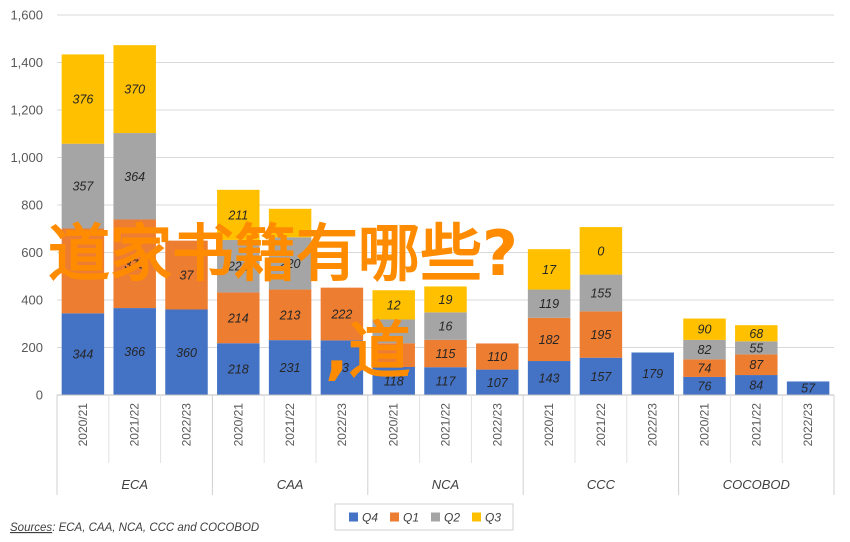 This screenshot has height=542, width=850. Describe the element at coordinates (411, 518) in the screenshot. I see `legend-label: Q1` at that location.